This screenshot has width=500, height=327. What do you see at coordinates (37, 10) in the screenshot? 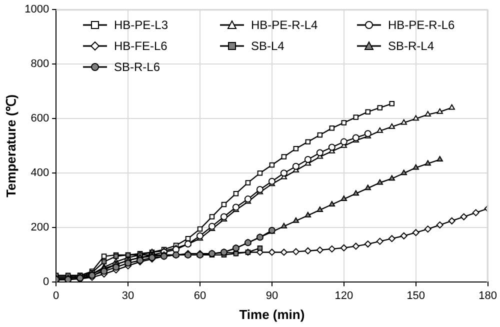
I see `y-tick-label: 1000` at bounding box center [37, 10].